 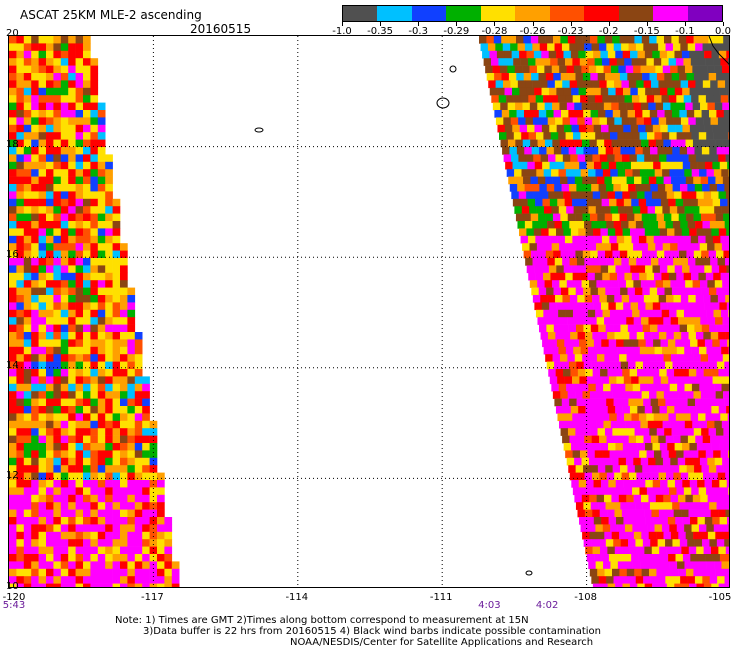 I want to click on latitude-label: 18, so click(x=12, y=144).